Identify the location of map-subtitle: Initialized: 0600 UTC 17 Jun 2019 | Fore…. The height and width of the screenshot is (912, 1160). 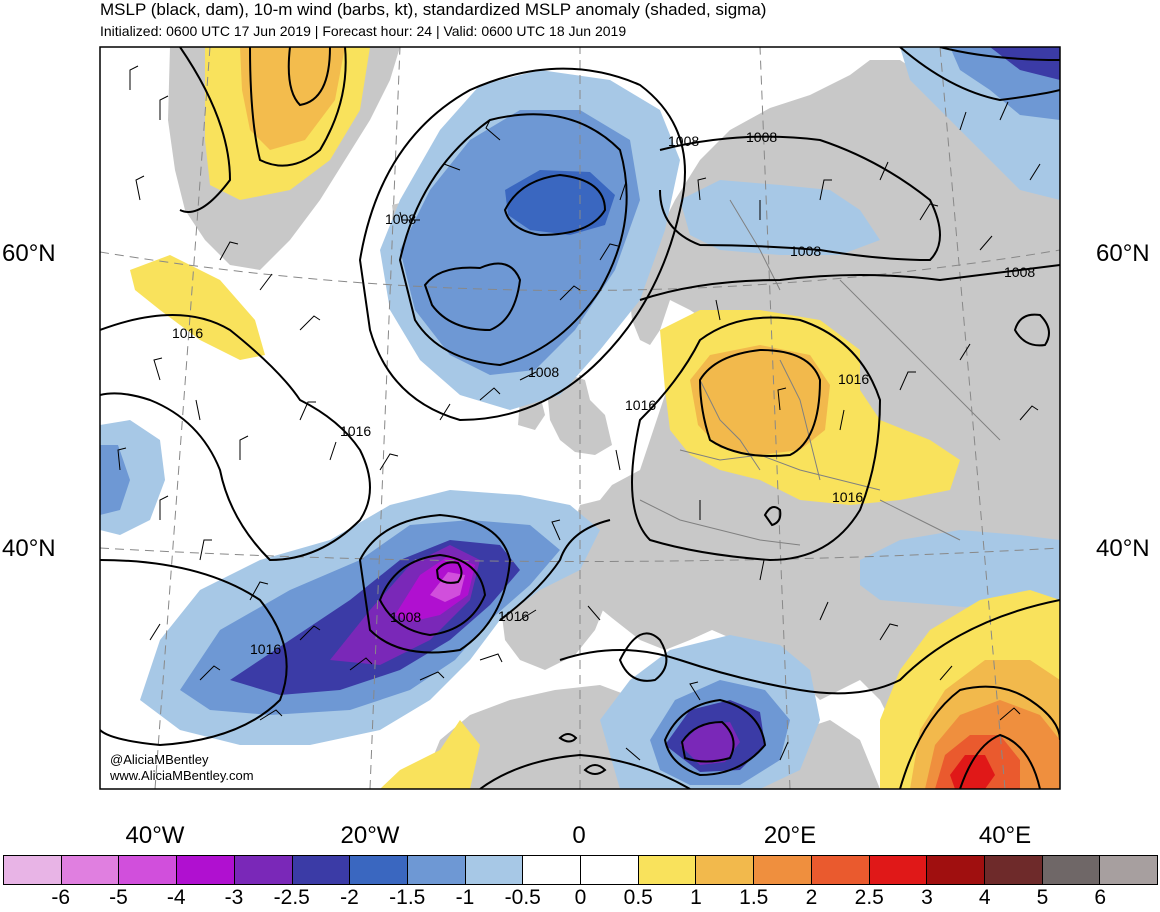
(363, 31).